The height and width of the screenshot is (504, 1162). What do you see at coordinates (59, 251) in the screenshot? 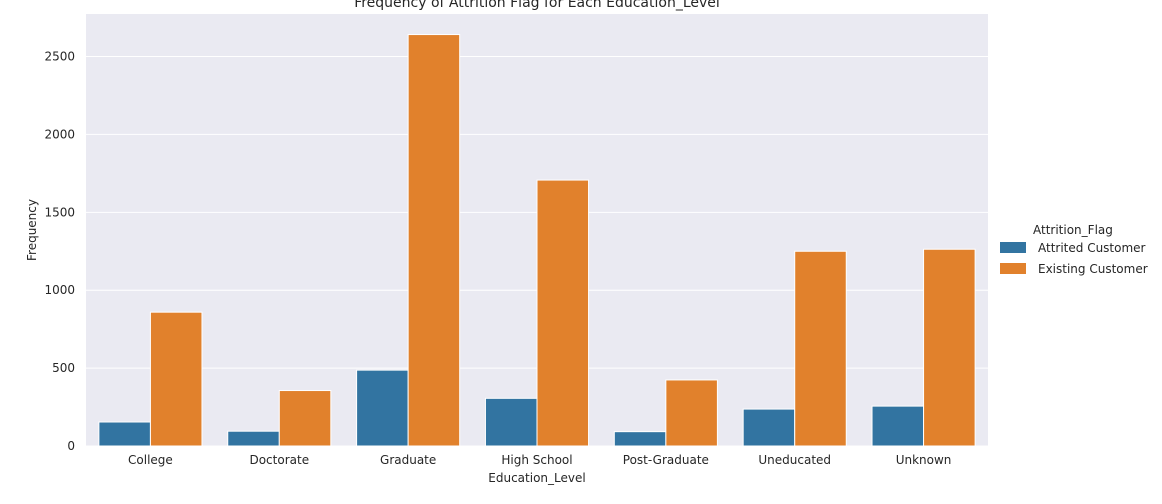
I see `y-axis-ticks: 0 500 1000 1500 2000 2500` at bounding box center [59, 251].